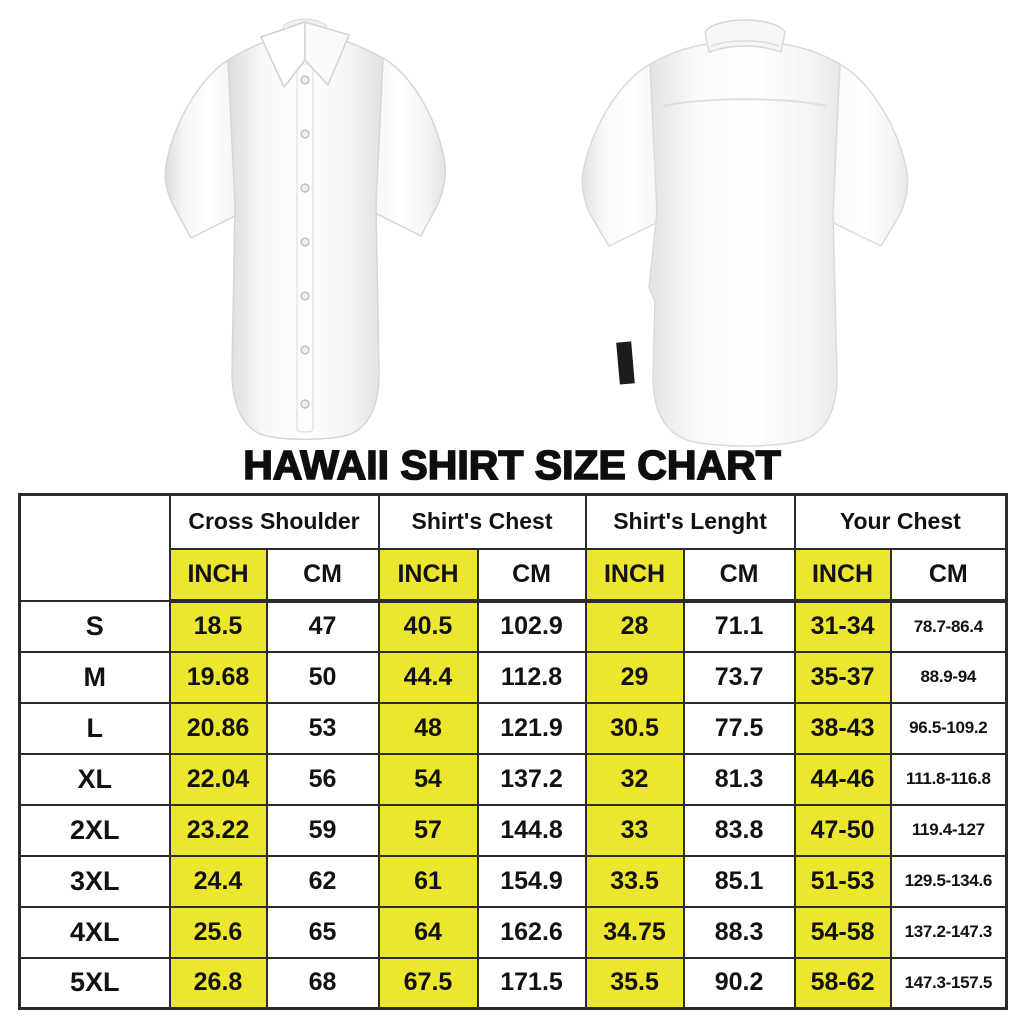 This screenshot has height=1024, width=1024. What do you see at coordinates (531, 983) in the screenshot?
I see `cell-value: 171.5` at bounding box center [531, 983].